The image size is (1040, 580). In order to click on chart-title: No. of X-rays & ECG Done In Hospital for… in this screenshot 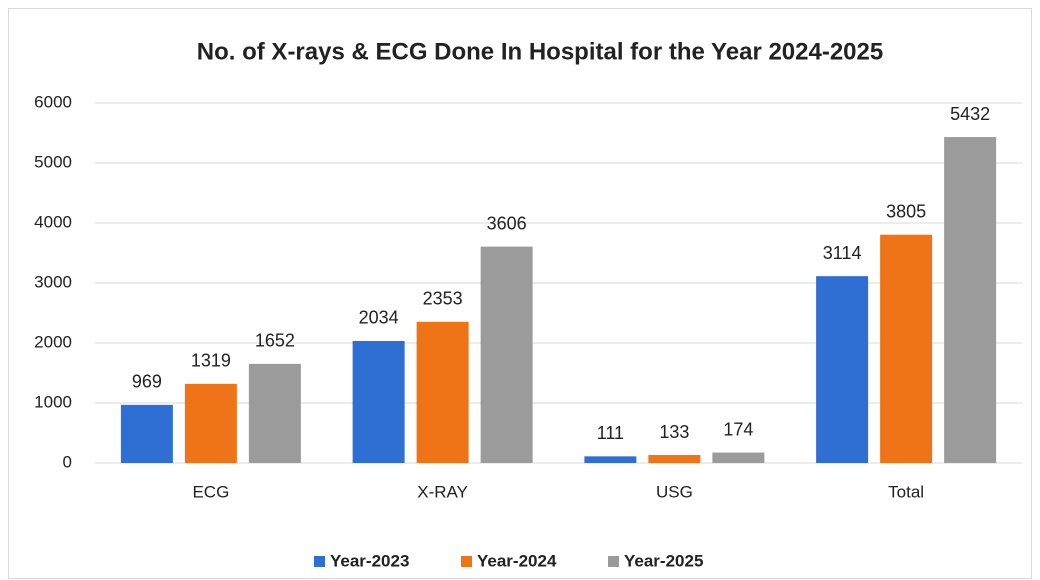, I will do `click(540, 51)`.